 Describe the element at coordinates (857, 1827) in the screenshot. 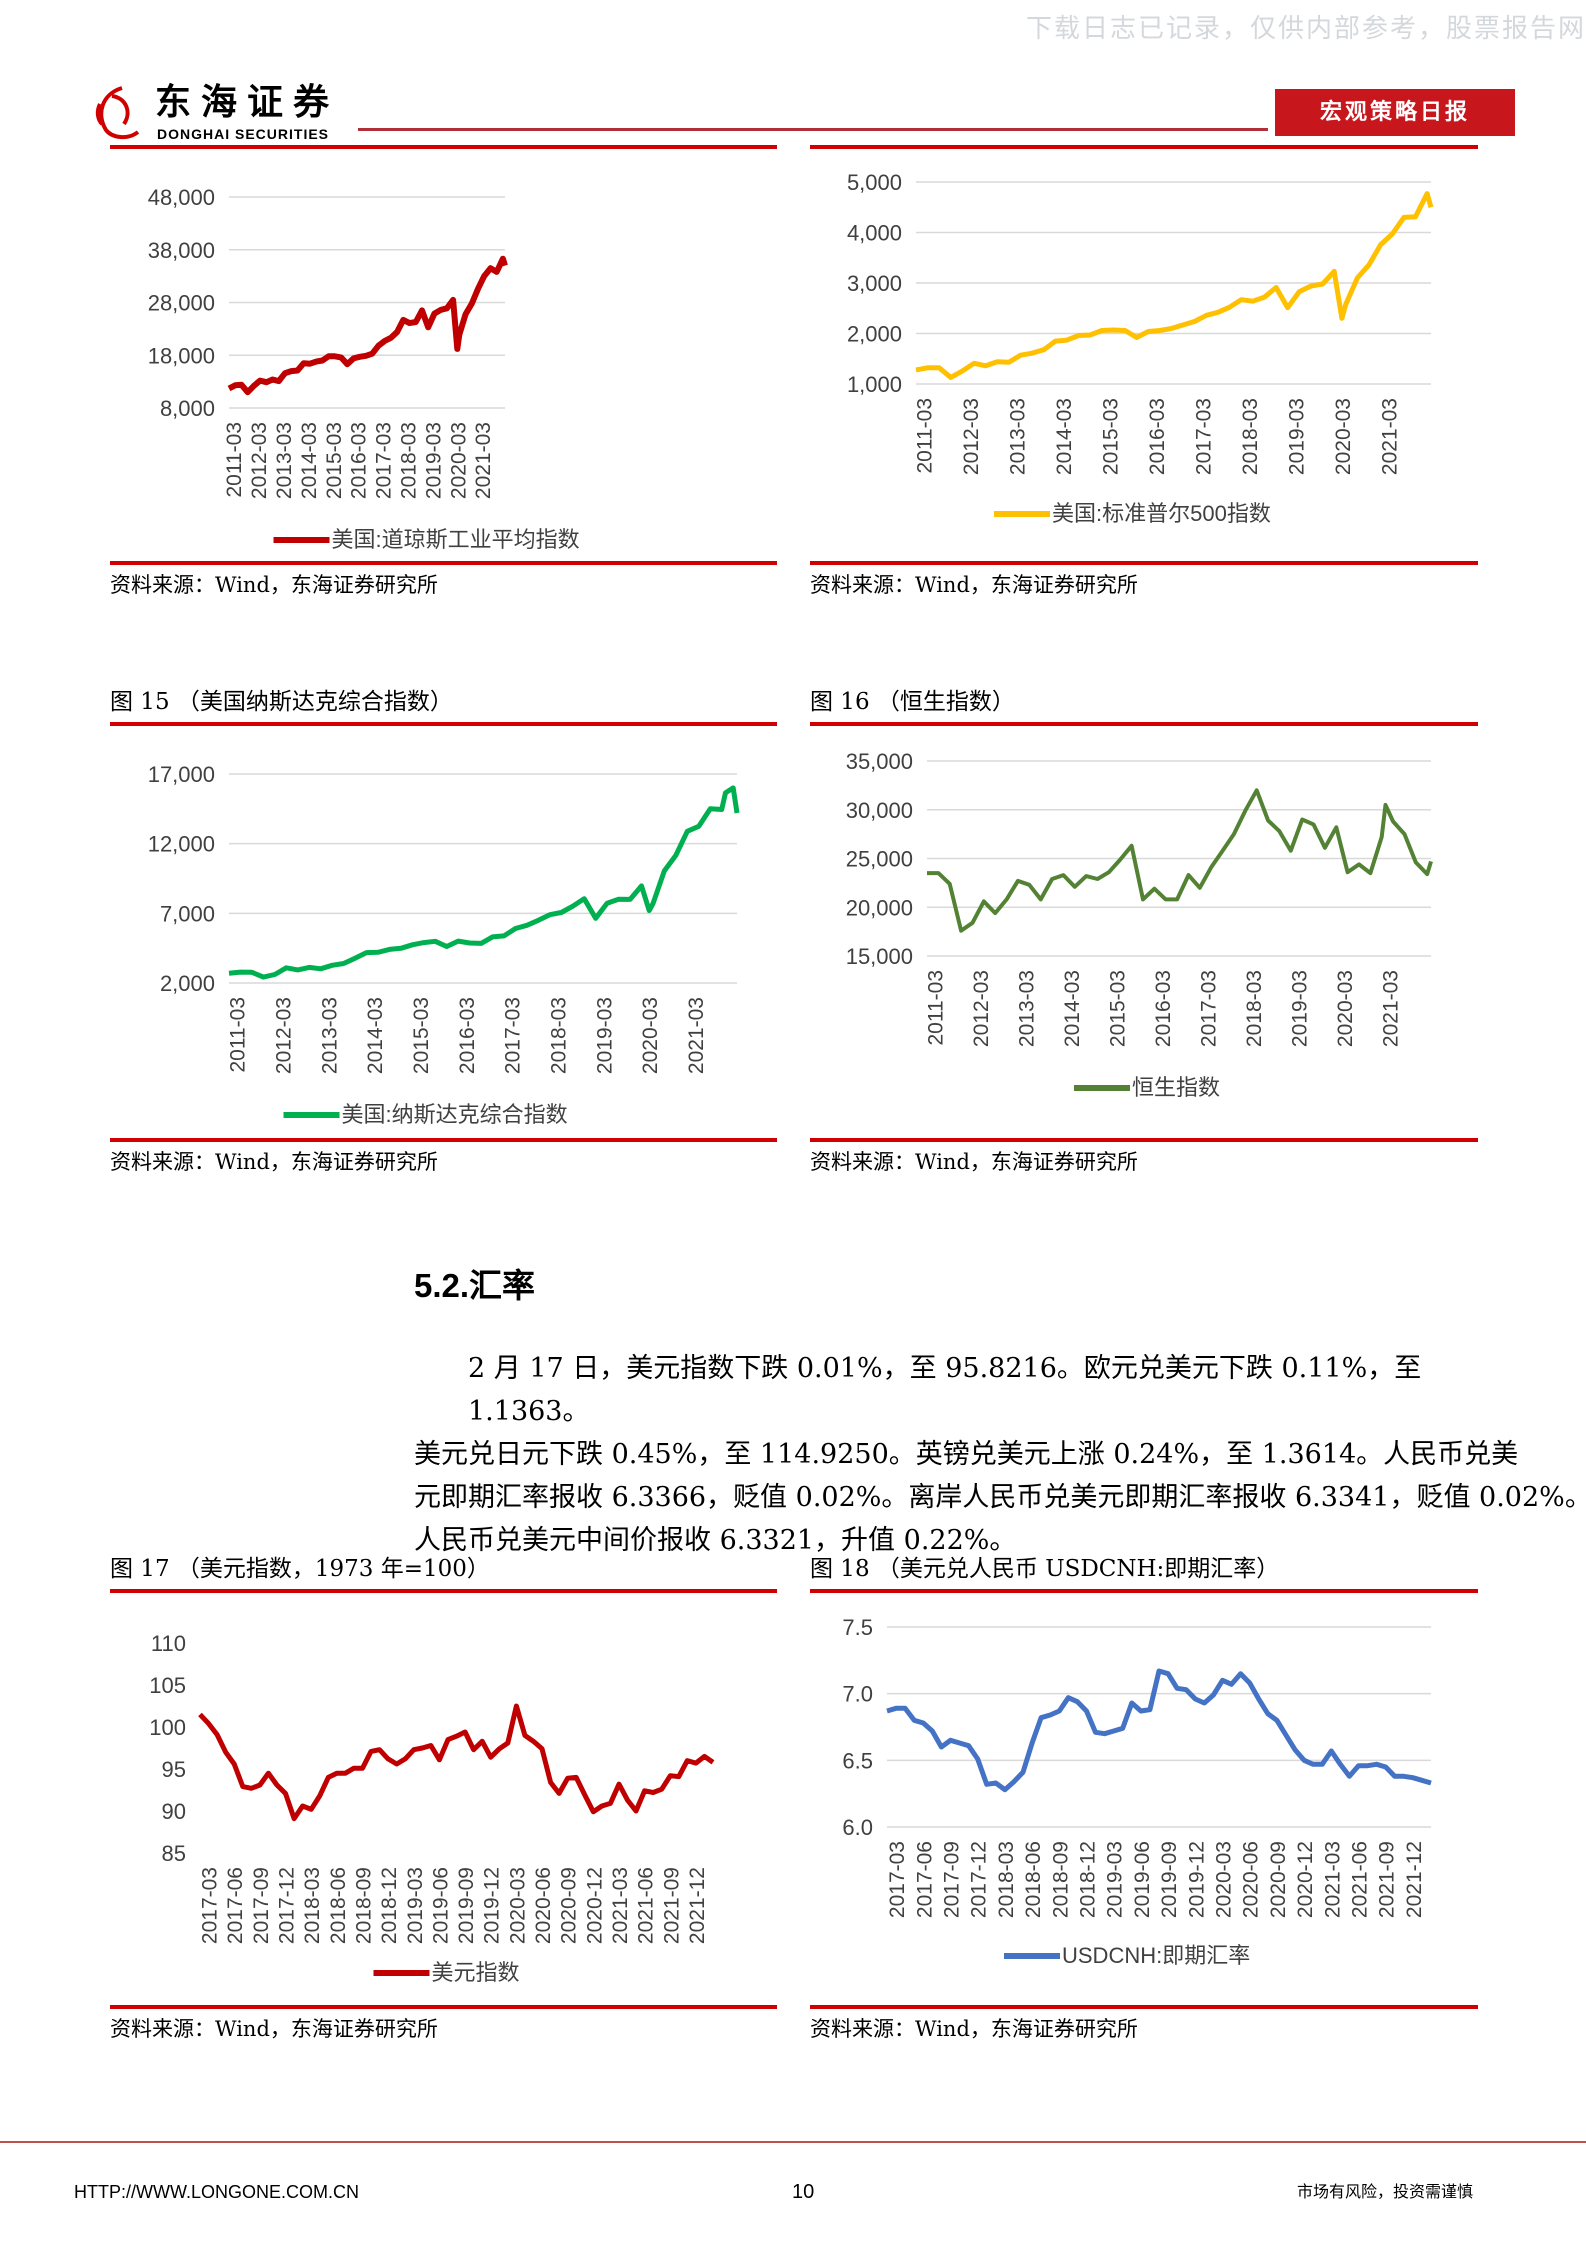

I see `y-tick-label: 6.0` at that location.